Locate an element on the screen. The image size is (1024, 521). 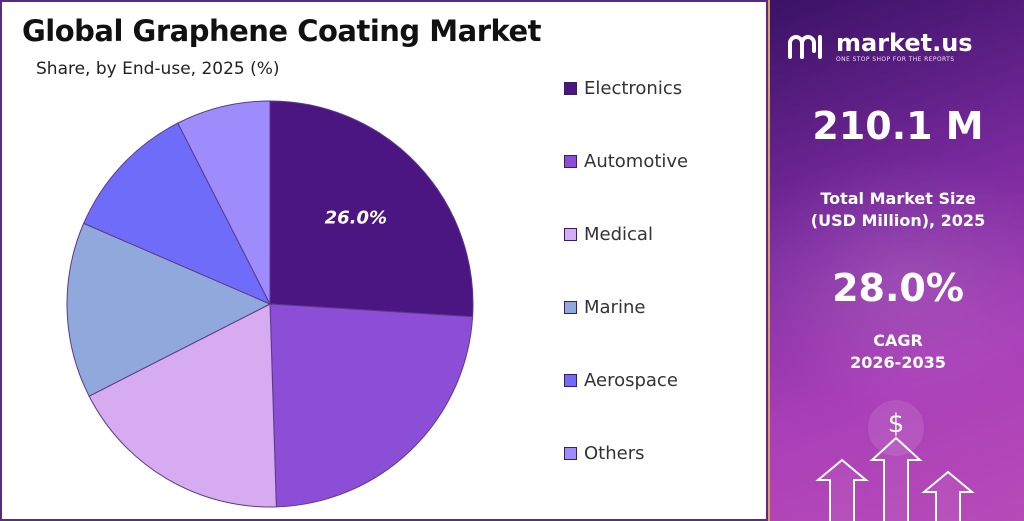
pie-slice-medical is located at coordinates (182, 405).